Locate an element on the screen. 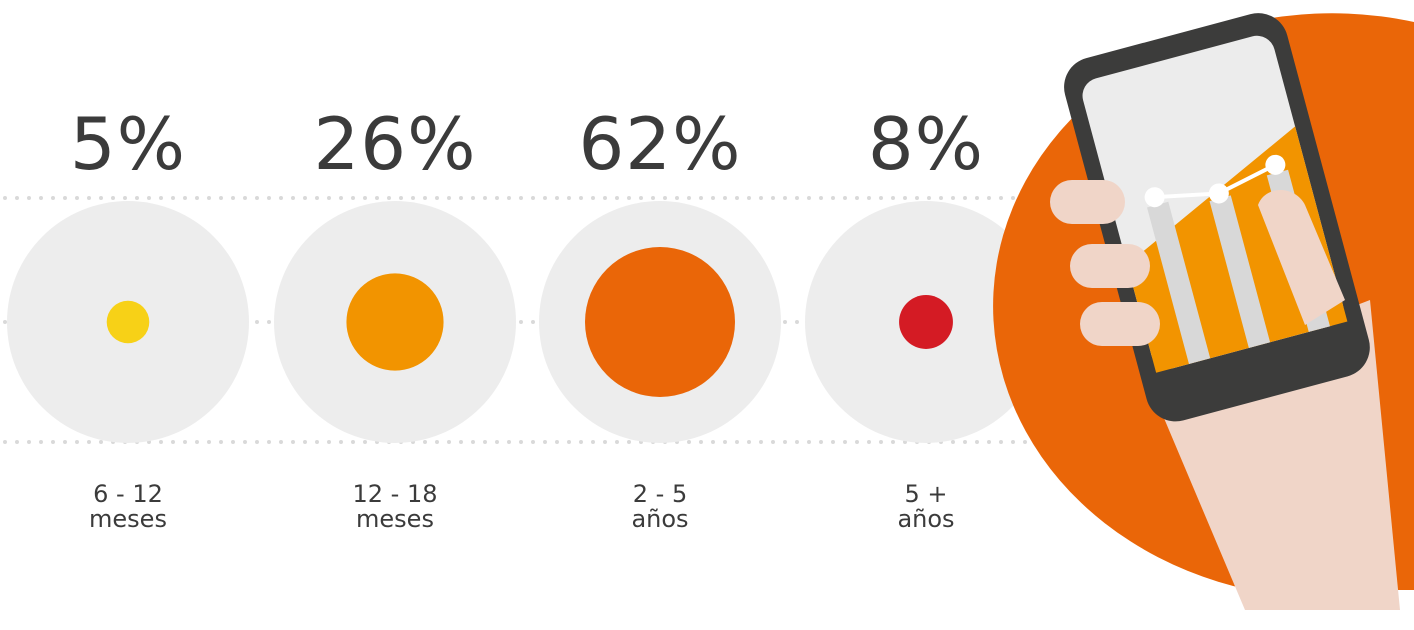  category-label: 5 + años is located at coordinates (926, 507).